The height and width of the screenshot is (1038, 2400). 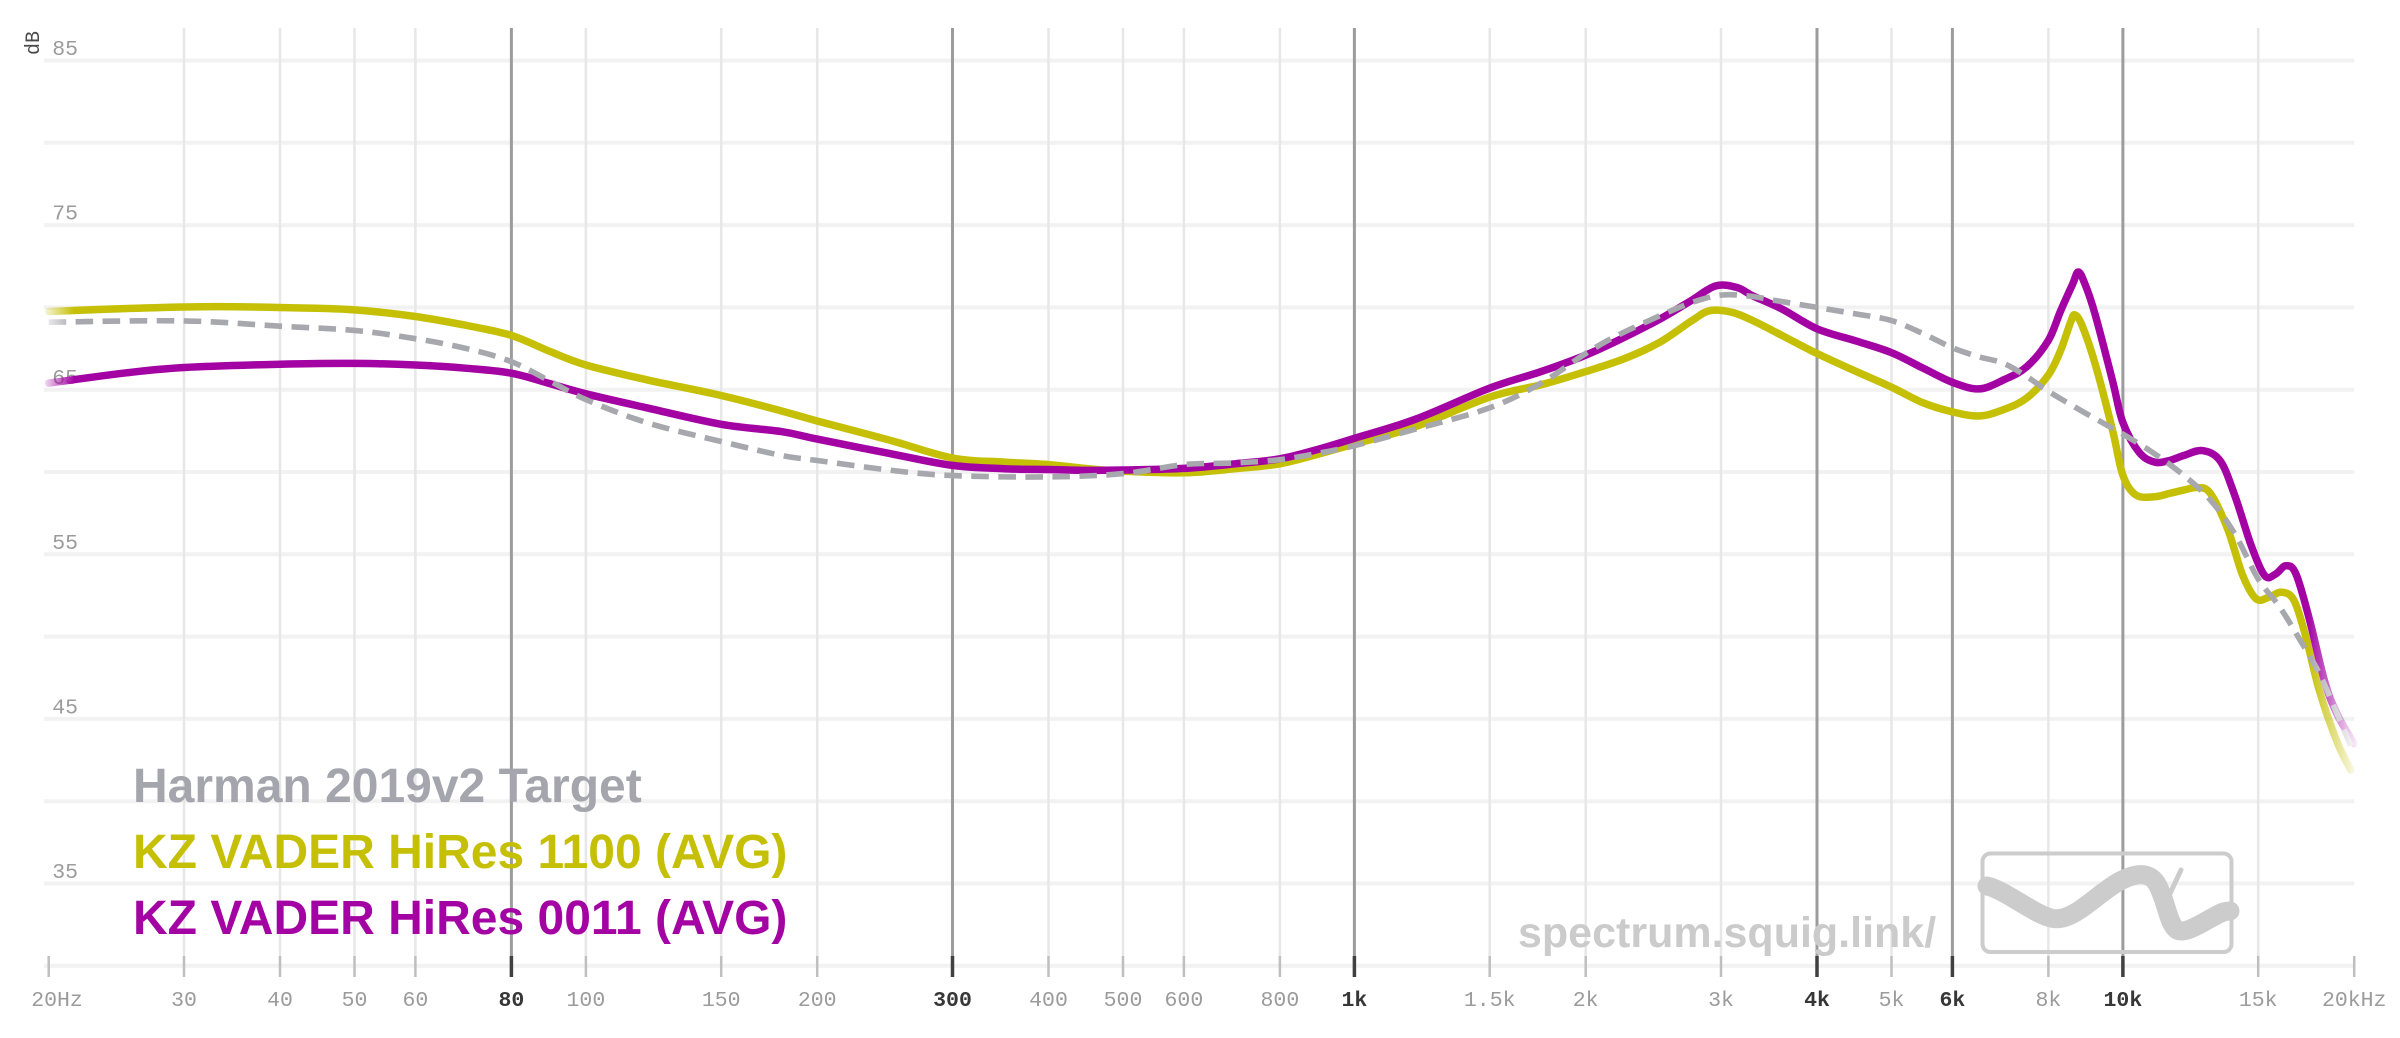 What do you see at coordinates (34, 43) in the screenshot?
I see `svg-text: dB` at bounding box center [34, 43].